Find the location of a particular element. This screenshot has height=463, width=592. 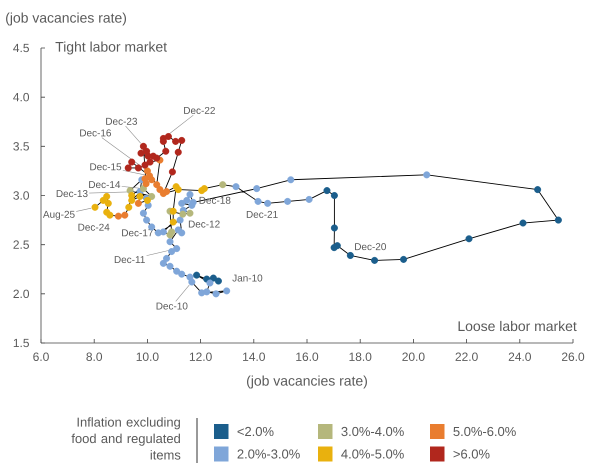

annotation: Dec-21 is located at coordinates (262, 214).